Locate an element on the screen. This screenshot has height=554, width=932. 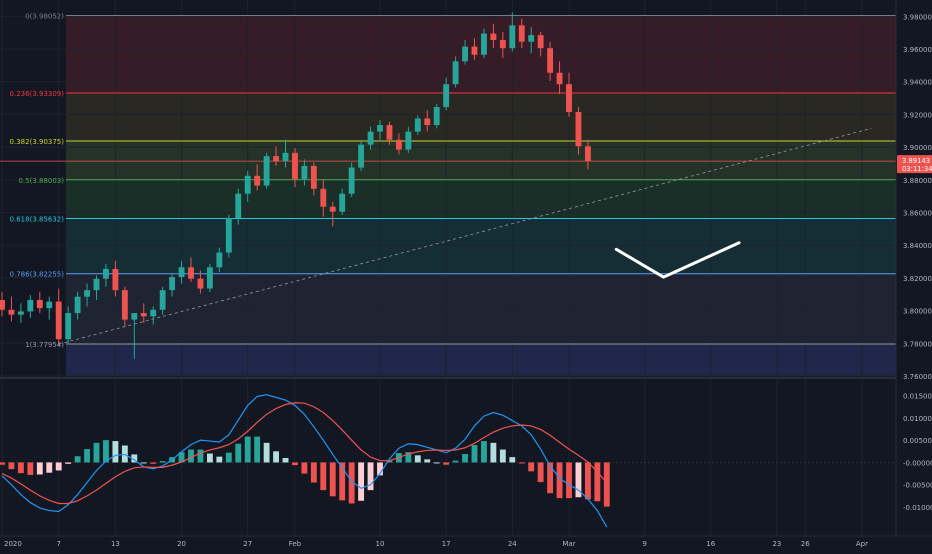
time-tick-label: 26 is located at coordinates (805, 544).